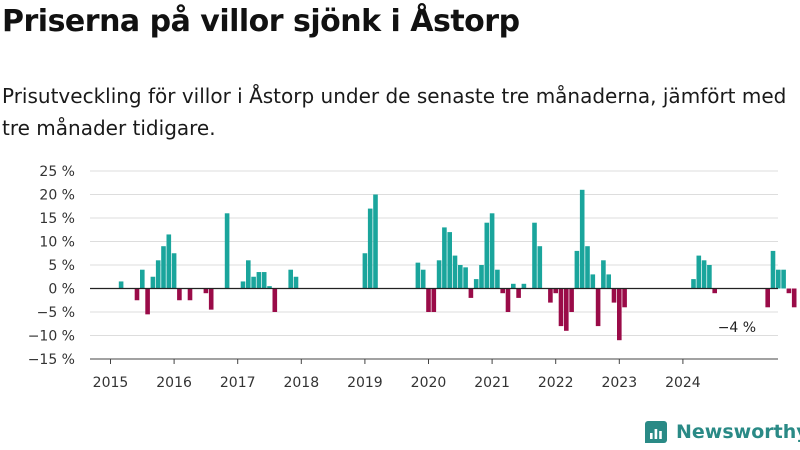  Describe the element at coordinates (261, 21) in the screenshot. I see `chart-title: Priserna på villor sjönk i Åstorp` at that location.